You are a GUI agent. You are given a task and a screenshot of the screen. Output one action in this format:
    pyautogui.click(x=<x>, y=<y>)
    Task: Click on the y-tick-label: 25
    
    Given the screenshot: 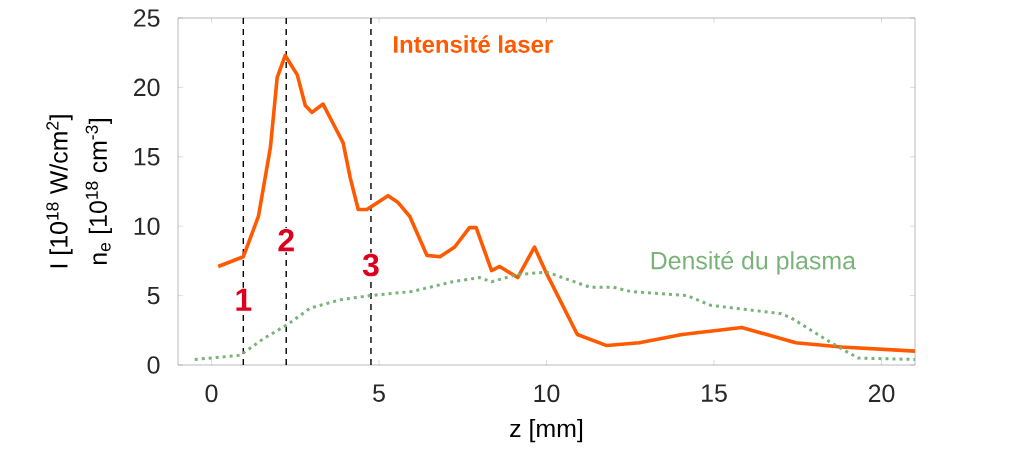 What is the action you would take?
    pyautogui.click(x=147, y=18)
    